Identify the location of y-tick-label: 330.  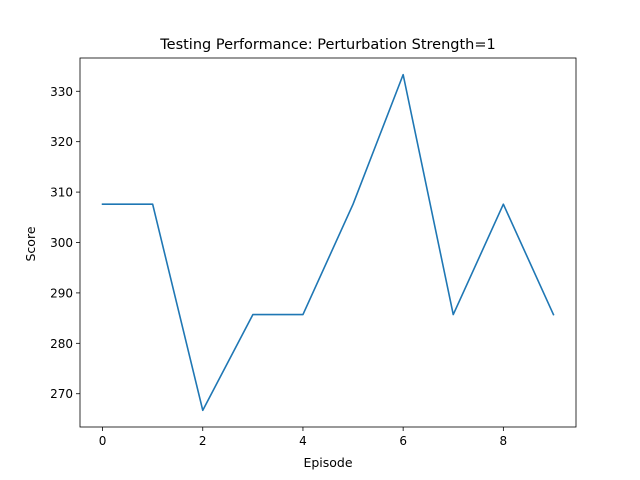
(61, 92).